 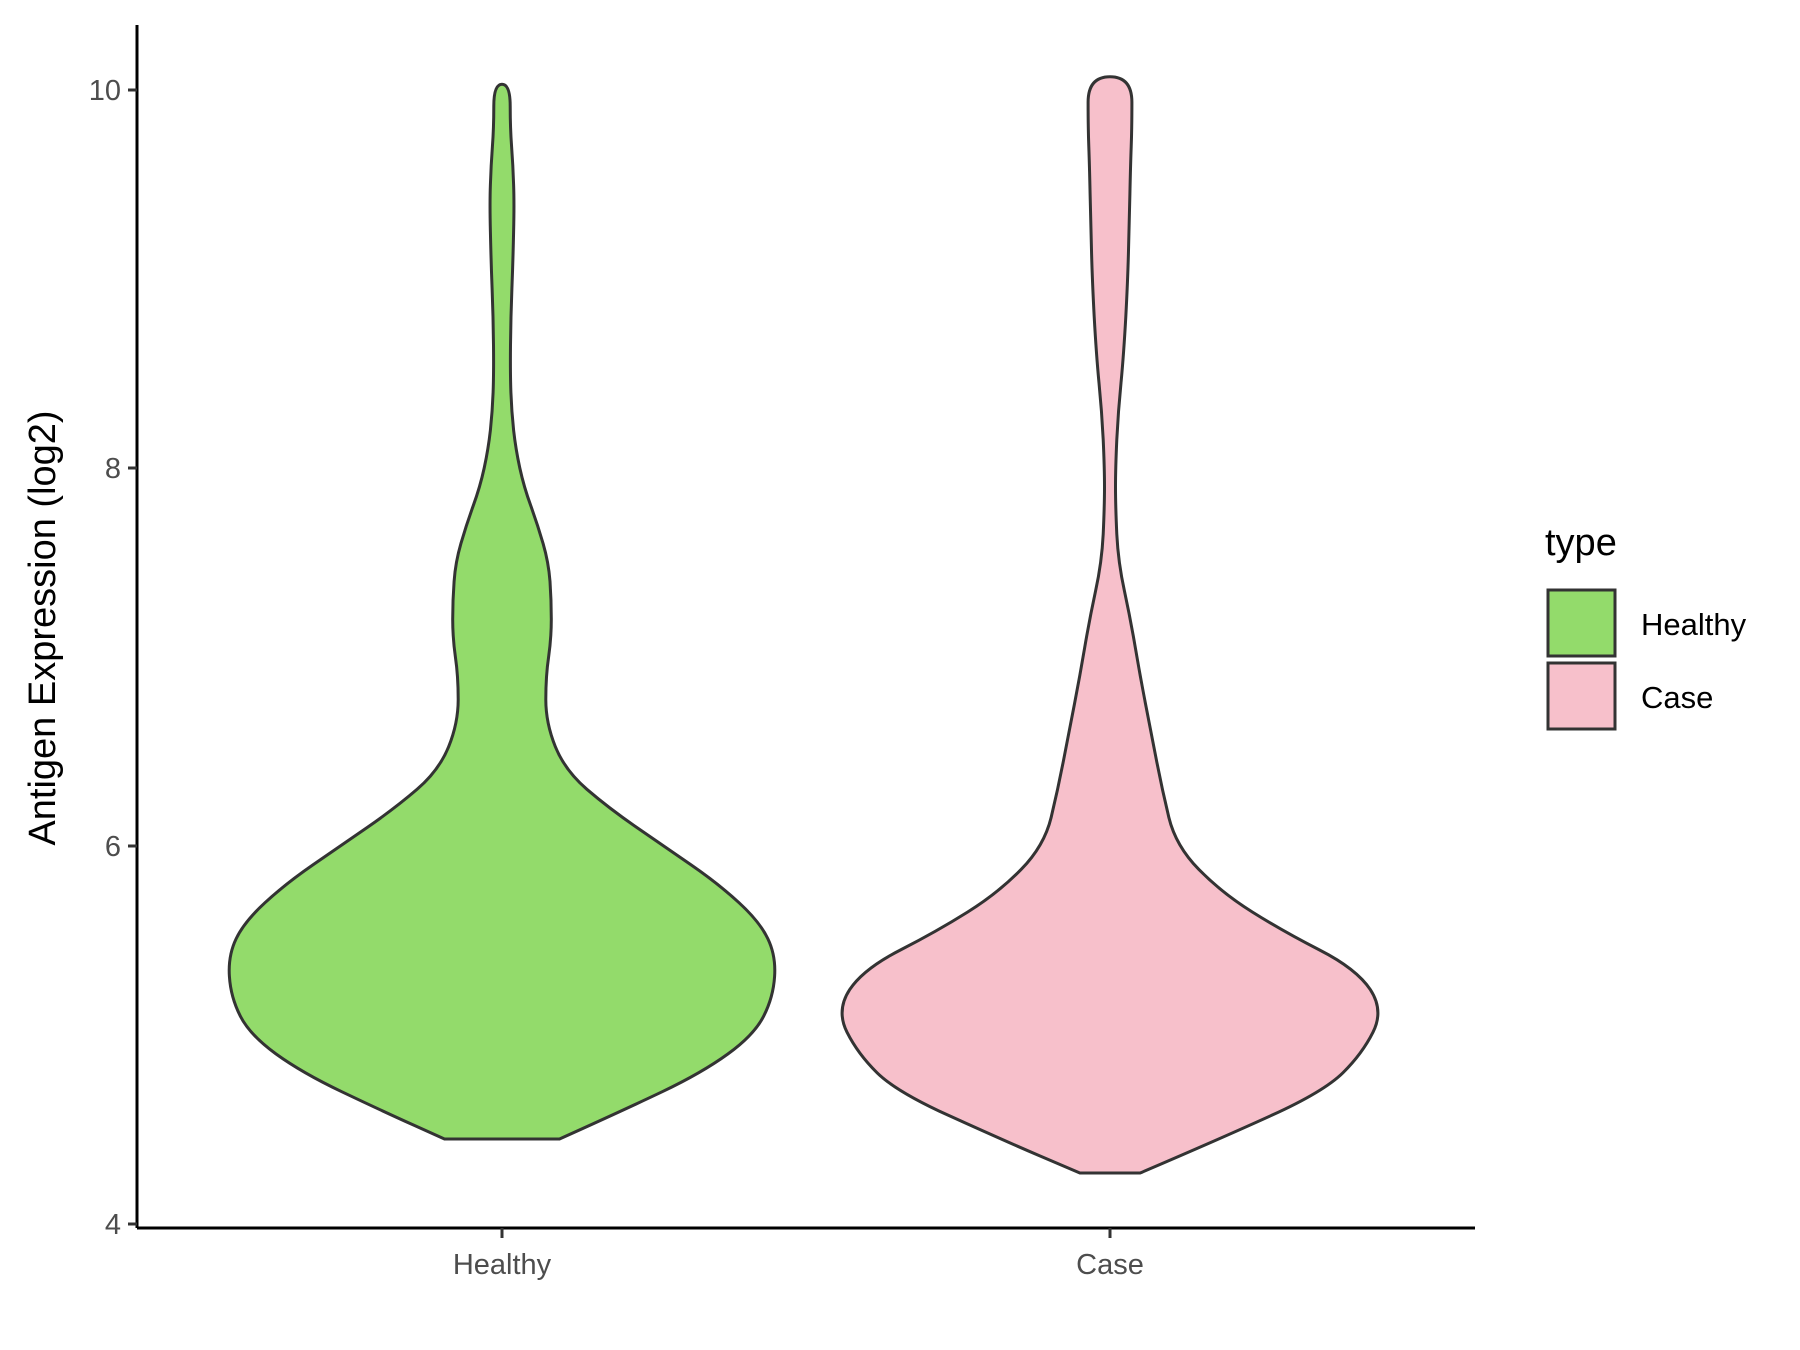 What do you see at coordinates (1581, 696) in the screenshot?
I see `legend-swatch-case` at bounding box center [1581, 696].